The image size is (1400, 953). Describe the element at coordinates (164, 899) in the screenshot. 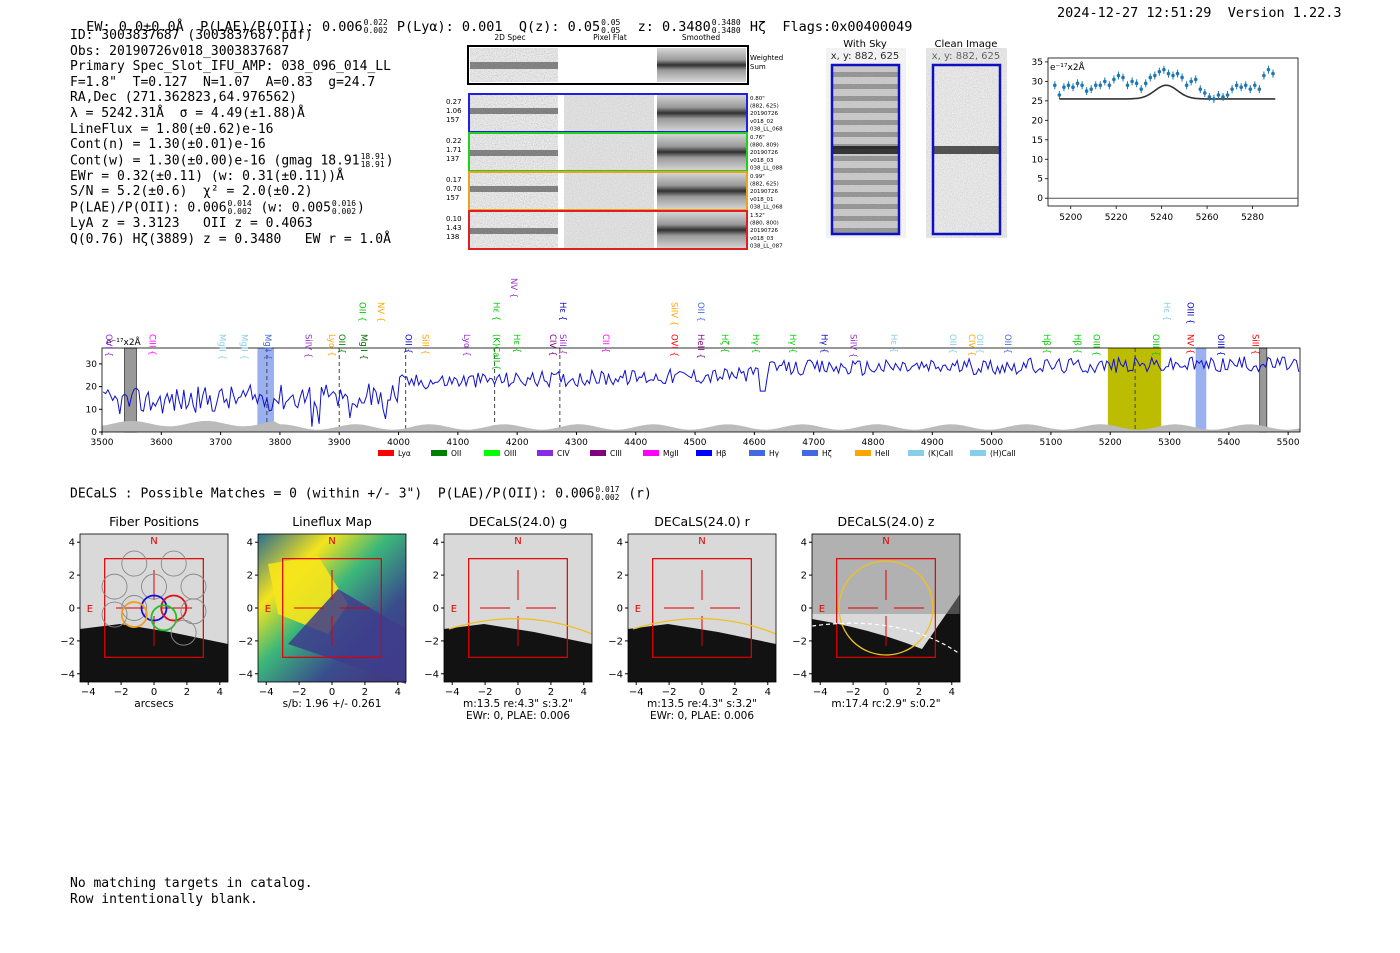

I see `footer-line-2: Row intentionally blank.` at that location.